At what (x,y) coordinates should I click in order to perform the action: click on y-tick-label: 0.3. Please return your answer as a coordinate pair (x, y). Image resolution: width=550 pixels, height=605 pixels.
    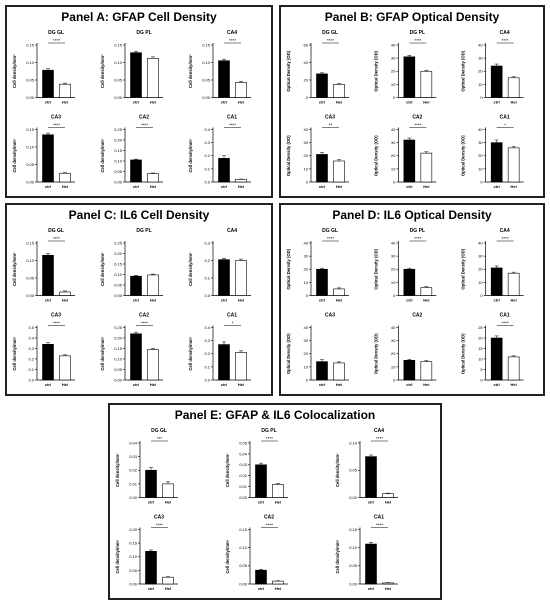
    Looking at the image, I should click on (31, 348).